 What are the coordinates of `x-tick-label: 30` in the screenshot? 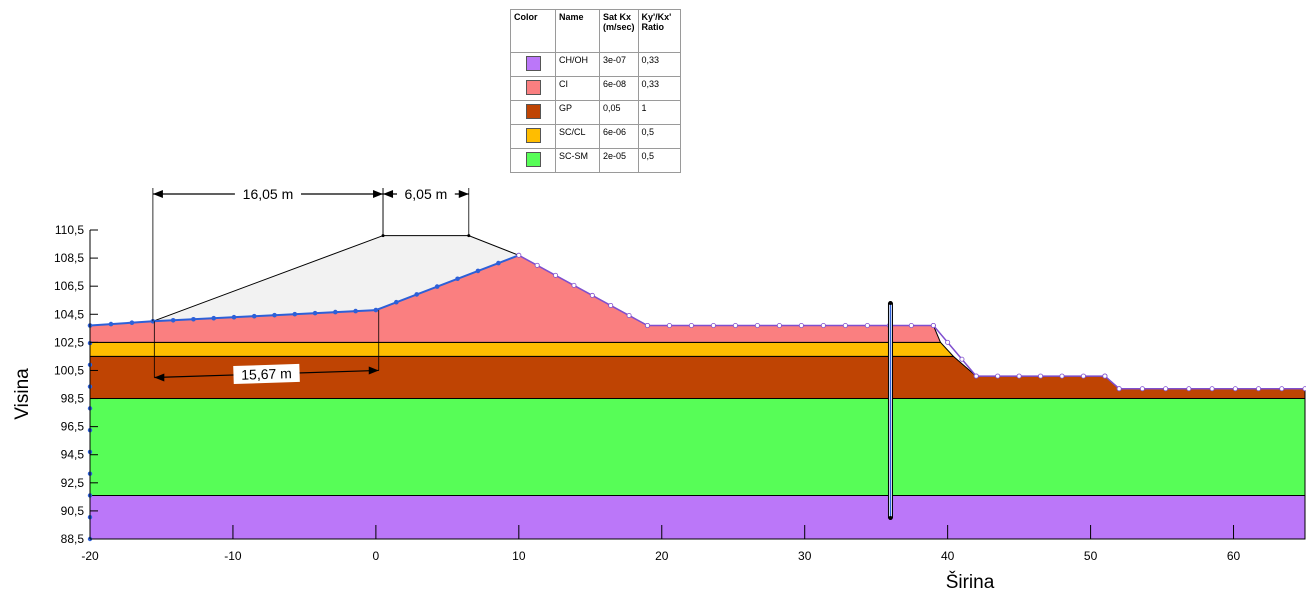 It's located at (805, 556).